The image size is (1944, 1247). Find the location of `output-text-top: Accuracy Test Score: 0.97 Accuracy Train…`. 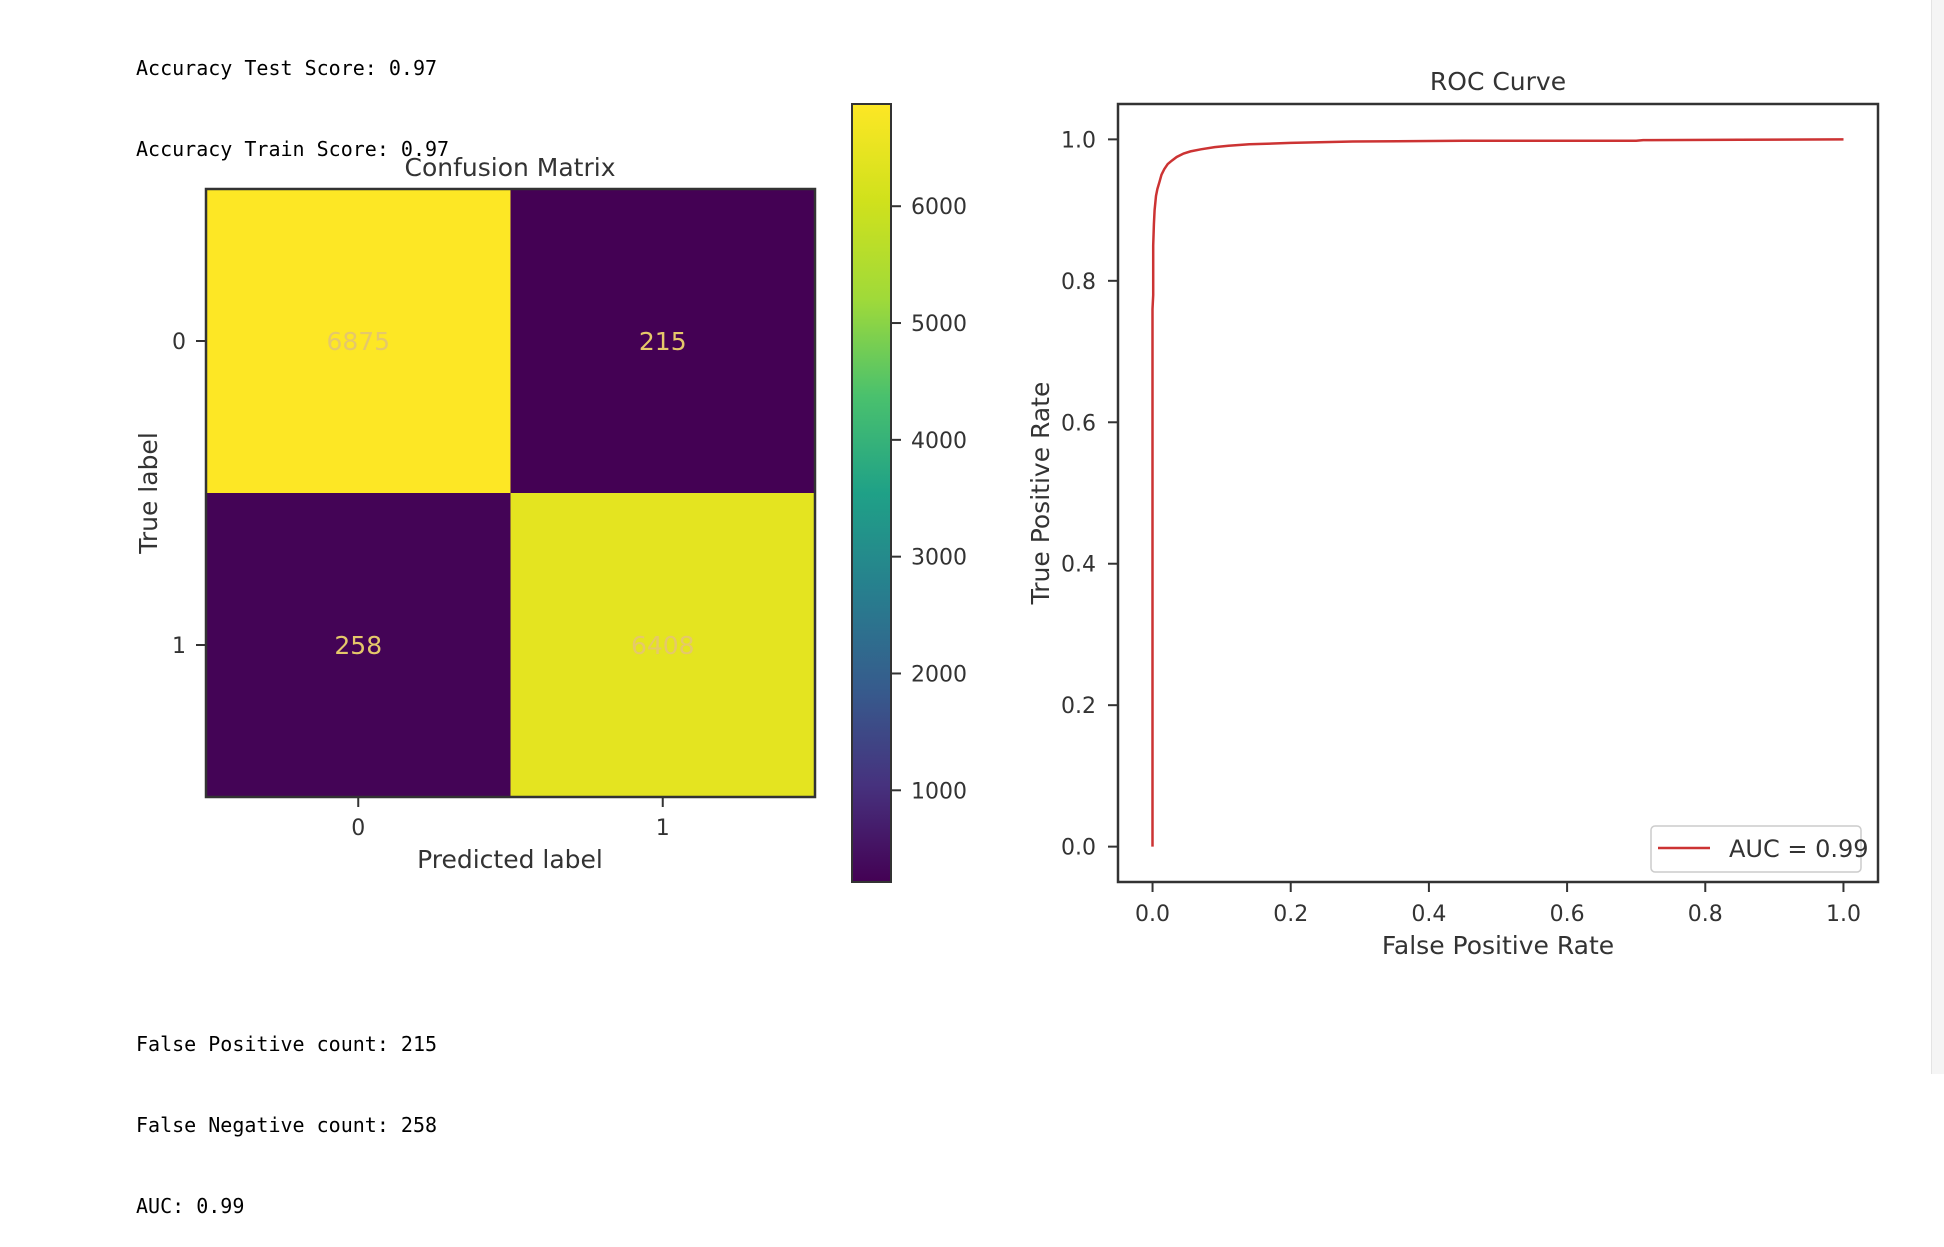

output-text-top: Accuracy Test Score: 0.97 Accuracy Train… is located at coordinates (292, 95).